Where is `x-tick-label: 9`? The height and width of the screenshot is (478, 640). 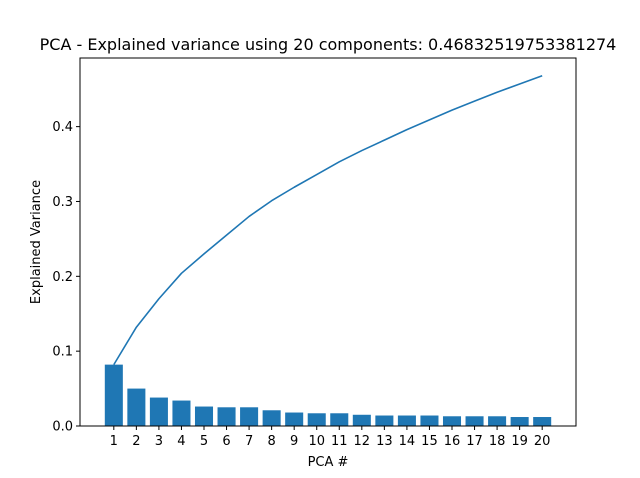 x-tick-label: 9 is located at coordinates (294, 441).